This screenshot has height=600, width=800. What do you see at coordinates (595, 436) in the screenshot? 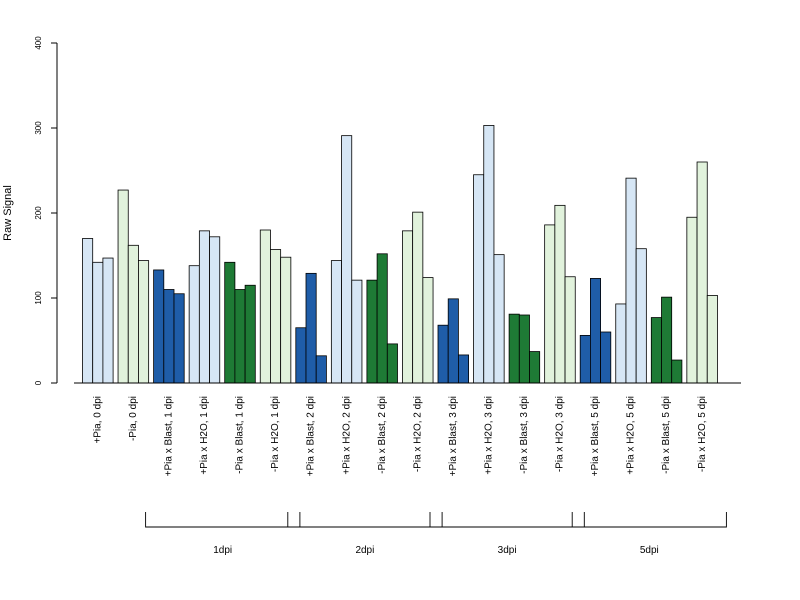
I see `x-tick-label-15: +Pia x Blast, 5 dpi` at bounding box center [595, 436].